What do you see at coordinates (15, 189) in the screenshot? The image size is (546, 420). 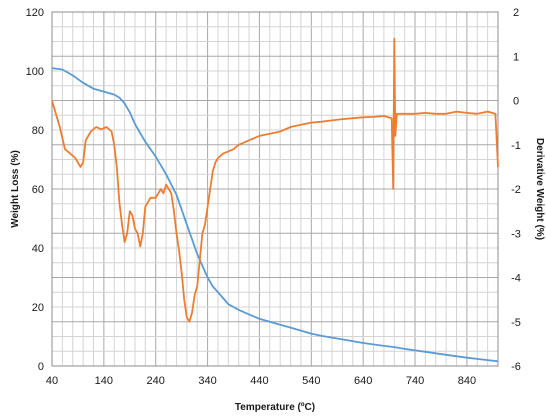 I see `y-axis-left-label: Weight Loss (%)` at bounding box center [15, 189].